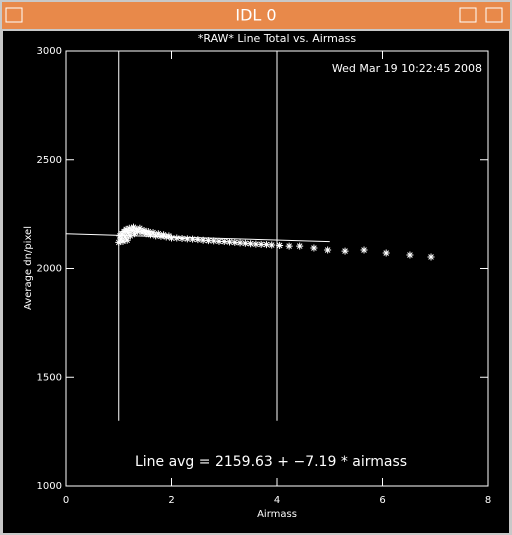  I want to click on menu-button, so click(14, 15).